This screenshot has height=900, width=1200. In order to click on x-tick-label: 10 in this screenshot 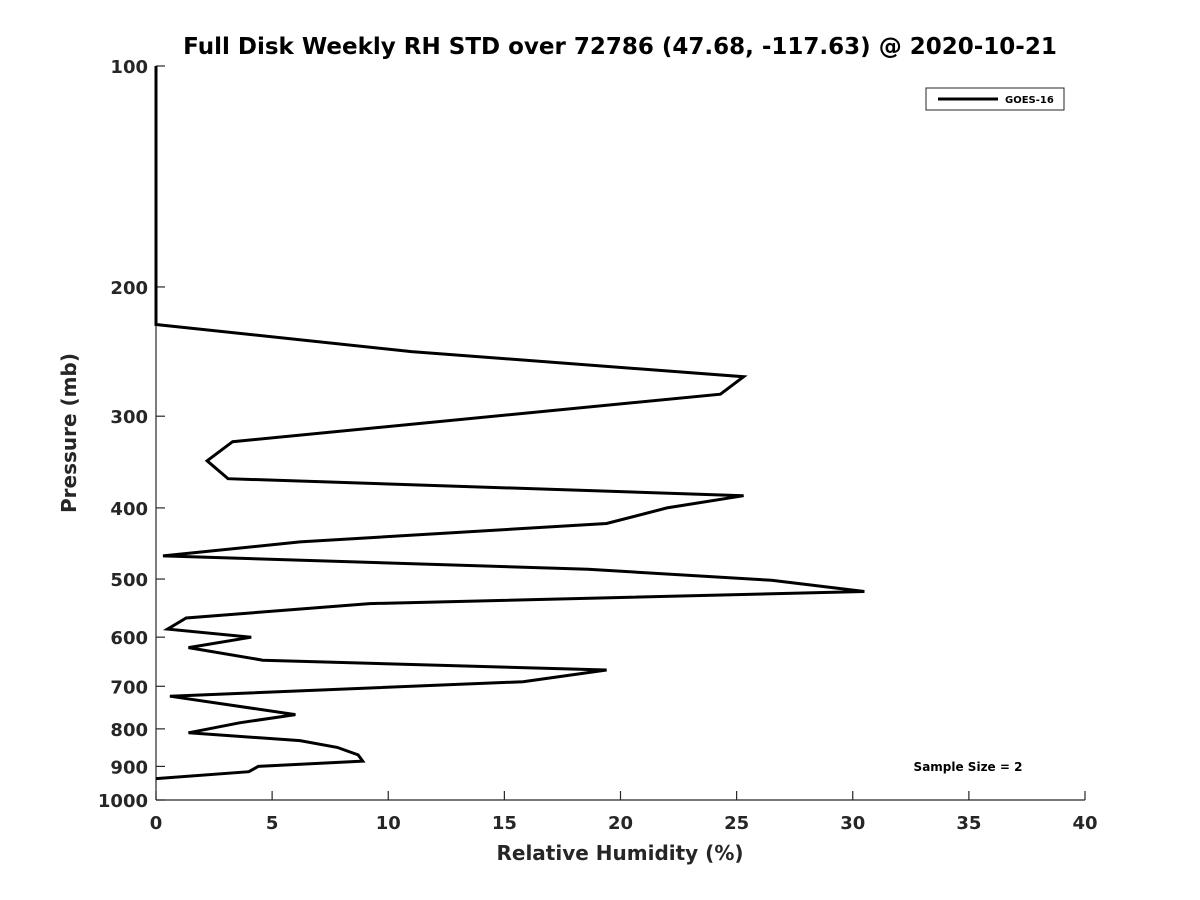, I will do `click(388, 823)`.